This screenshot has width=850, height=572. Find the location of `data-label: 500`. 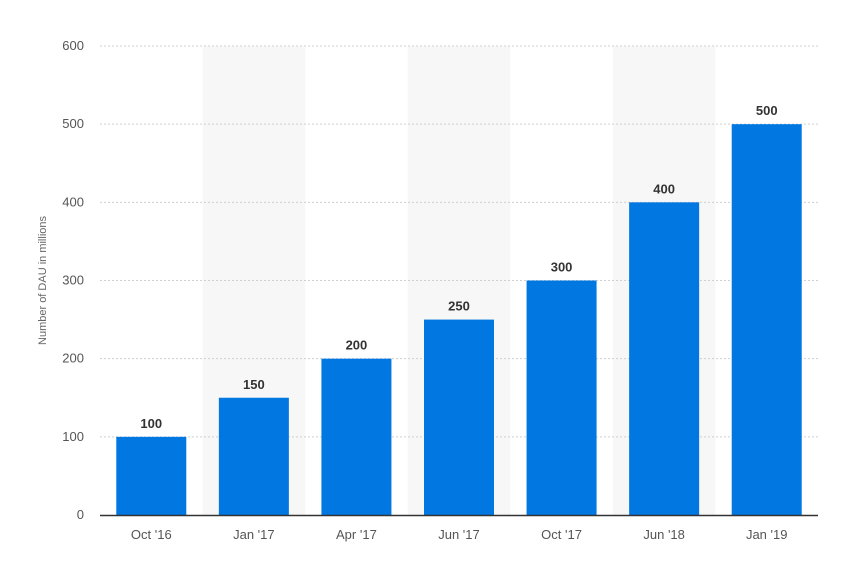

data-label: 500 is located at coordinates (767, 110).